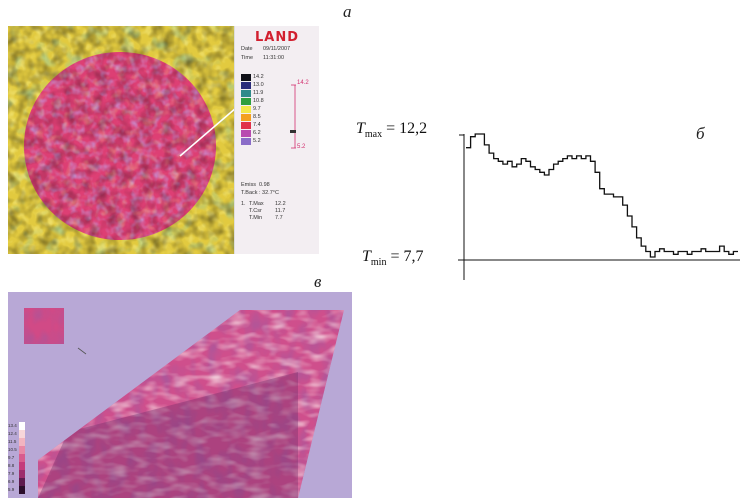 The height and width of the screenshot is (502, 740). I want to click on hist-scale-value: 13.4, so click(12, 425).